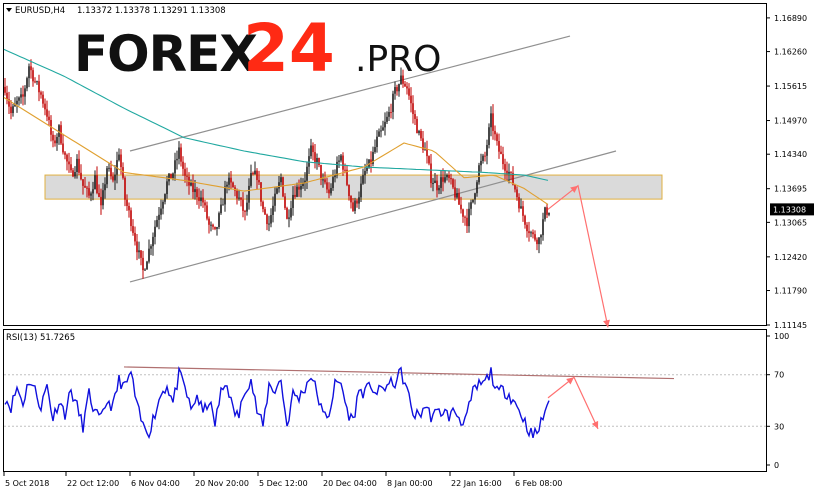 Image resolution: width=815 pixels, height=494 pixels. I want to click on rsi-header: RSI(13) 51.7265, so click(40, 338).